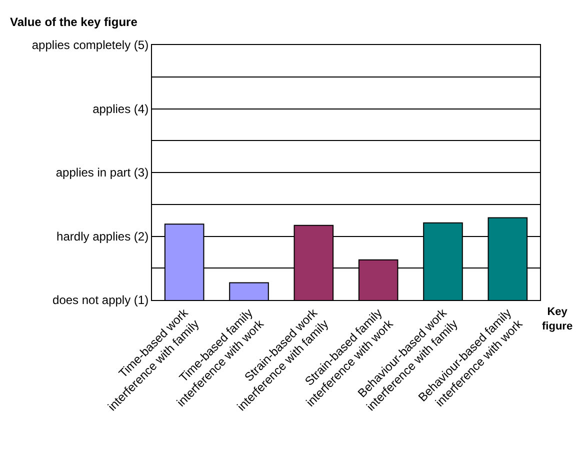  Describe the element at coordinates (74, 22) in the screenshot. I see `y-axis-title: Value of the key figure` at that location.